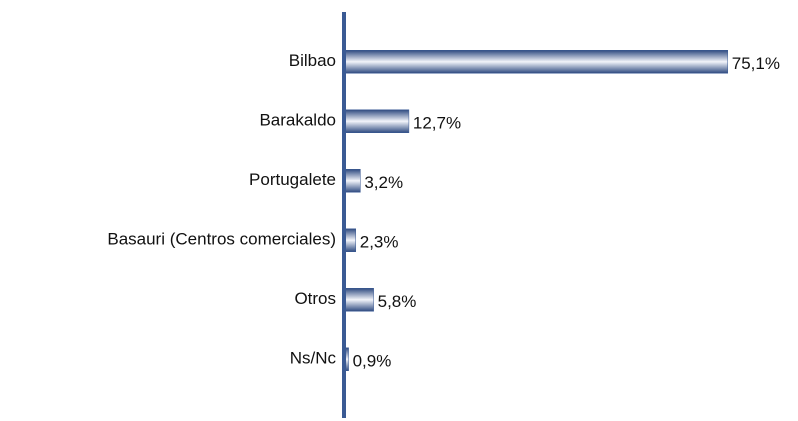 Image resolution: width=798 pixels, height=421 pixels. What do you see at coordinates (315, 298) in the screenshot?
I see `category-label: Otros` at bounding box center [315, 298].